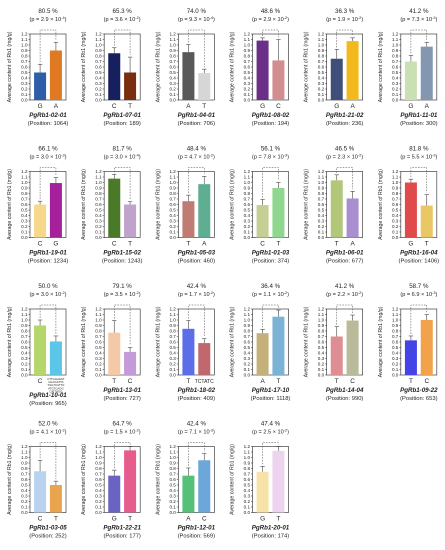  I want to click on p-value-close: ), so click(436, 158).